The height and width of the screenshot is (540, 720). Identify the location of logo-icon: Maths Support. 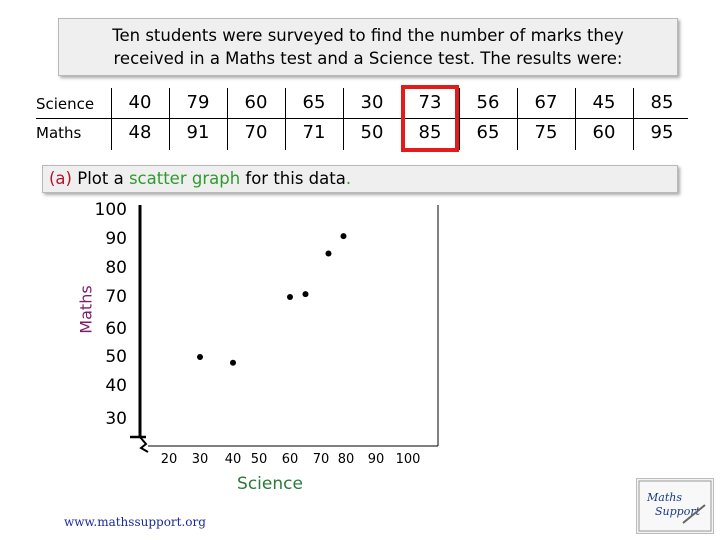
(675, 506).